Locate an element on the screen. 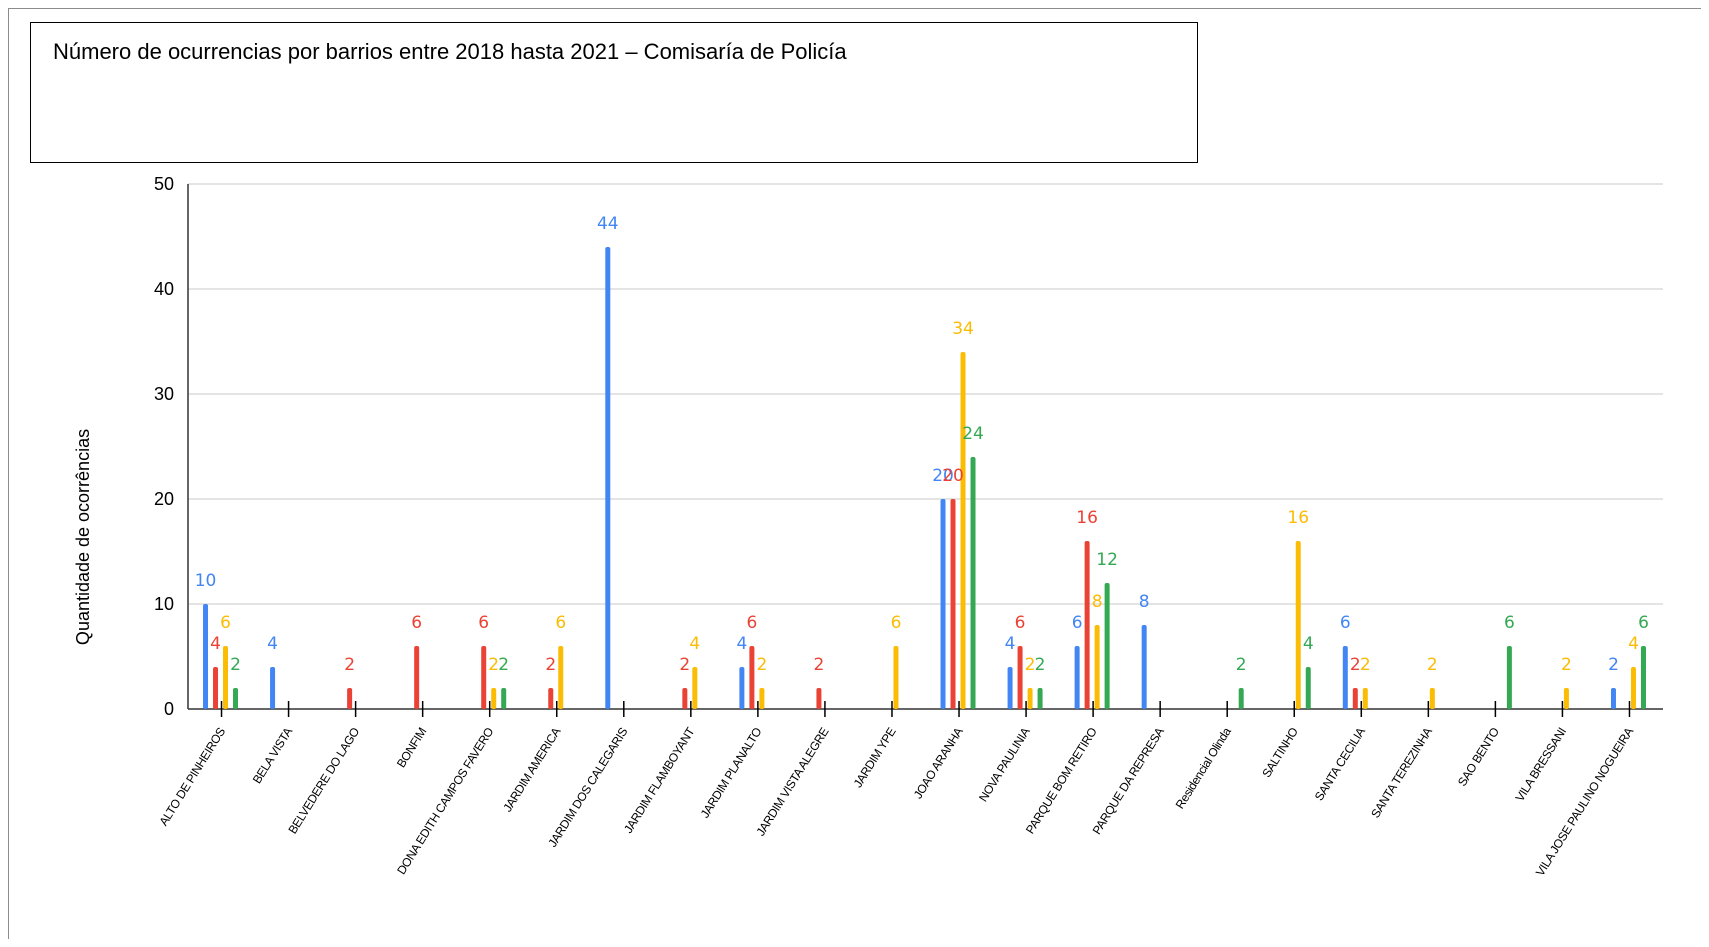  category-label: BELA VISTA is located at coordinates (273, 755).